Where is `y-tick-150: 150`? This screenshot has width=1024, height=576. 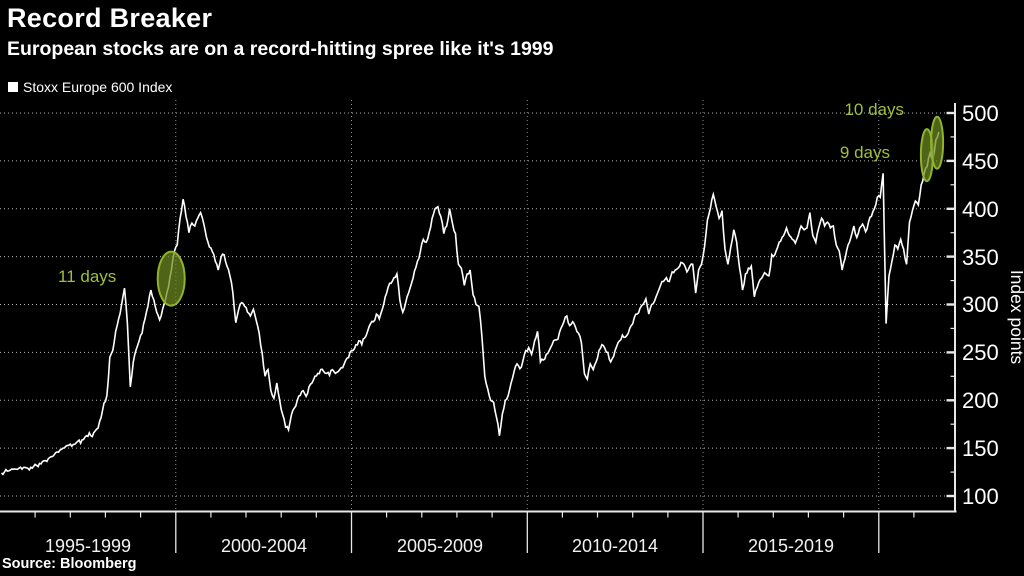 y-tick-150: 150 is located at coordinates (980, 448).